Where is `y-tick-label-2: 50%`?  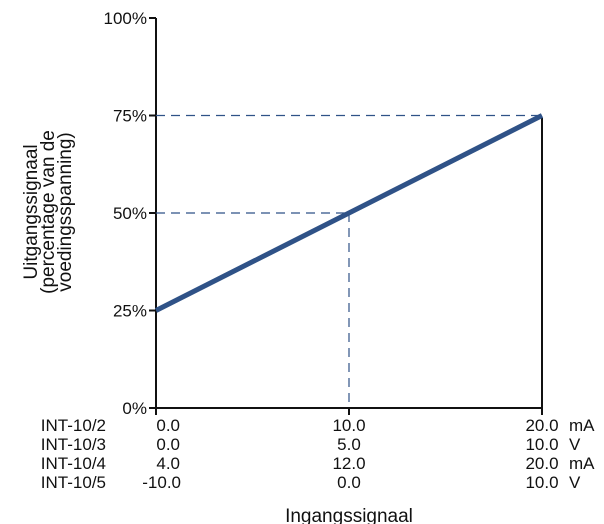 y-tick-label-2: 50% is located at coordinates (130, 213).